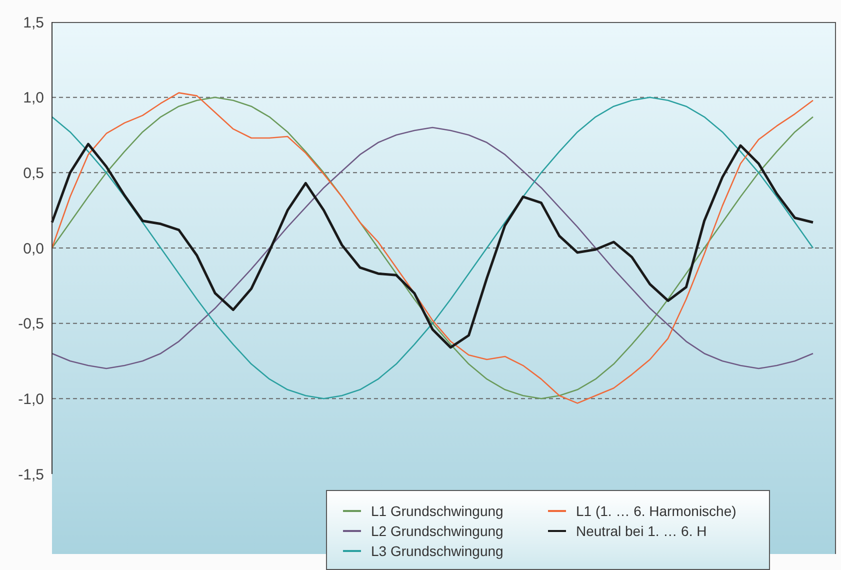 The width and height of the screenshot is (841, 570). Describe the element at coordinates (656, 511) in the screenshot. I see `legend-label: L1 (1. … 6. Harmonische)` at that location.